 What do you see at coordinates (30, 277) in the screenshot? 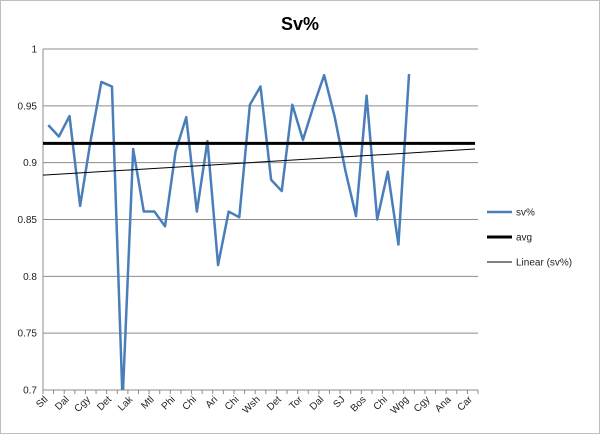
I see `y-tick-label: 0.8` at bounding box center [30, 277].